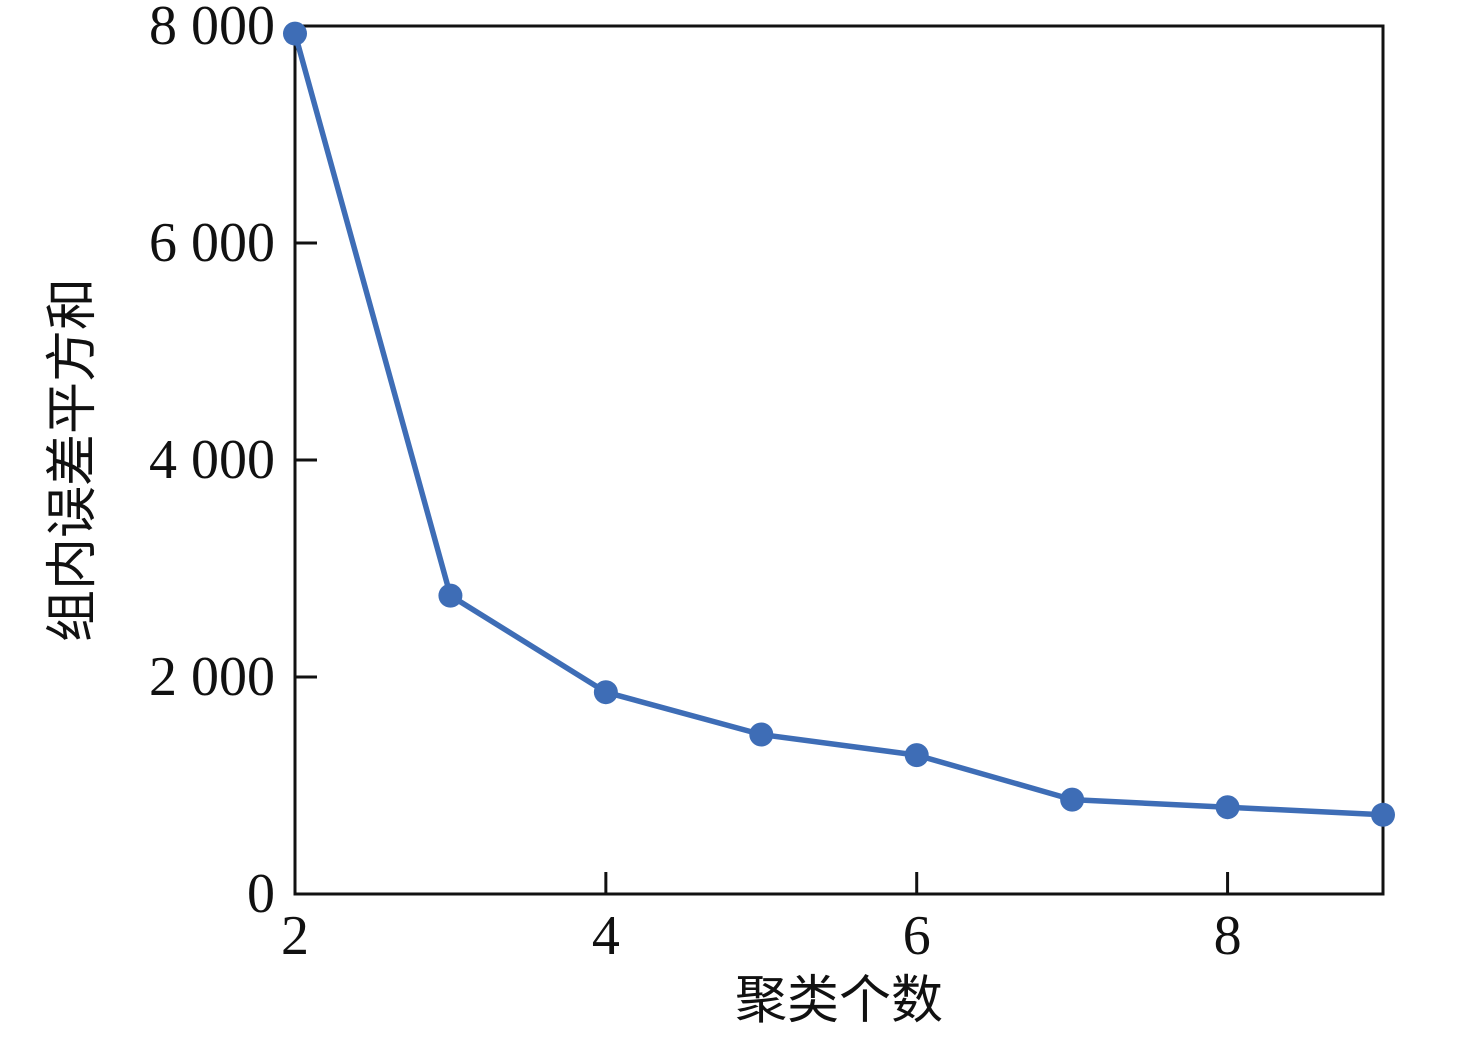  Describe the element at coordinates (839, 1001) in the screenshot. I see `x-axis-label: 聚类个数` at that location.